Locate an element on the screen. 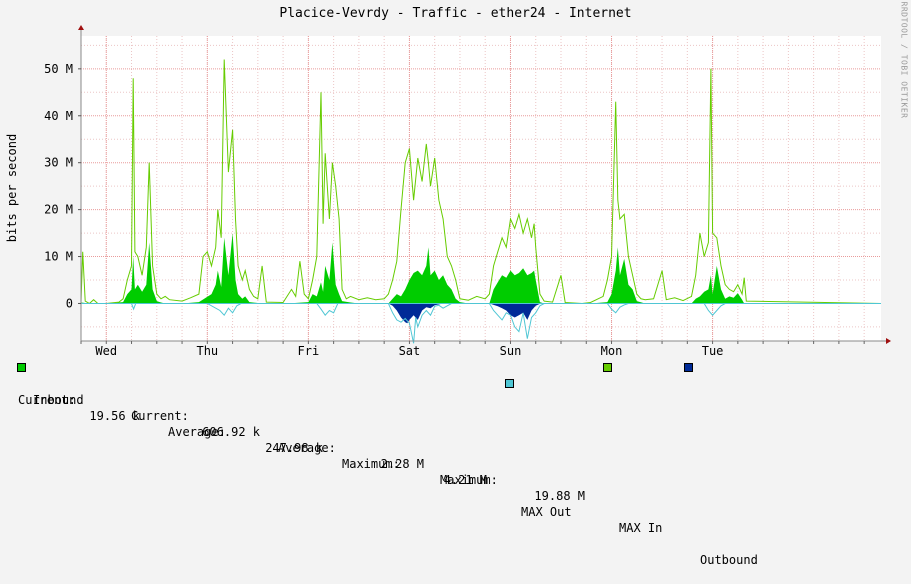  x-tick-label: Tue is located at coordinates (713, 351).